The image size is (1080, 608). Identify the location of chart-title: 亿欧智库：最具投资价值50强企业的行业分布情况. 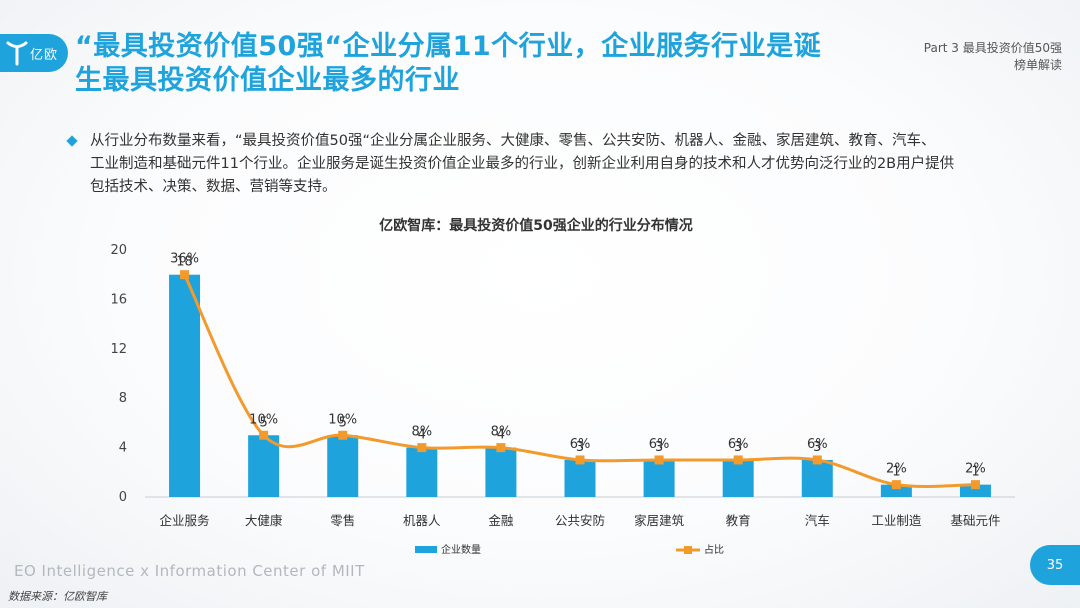
(535, 225).